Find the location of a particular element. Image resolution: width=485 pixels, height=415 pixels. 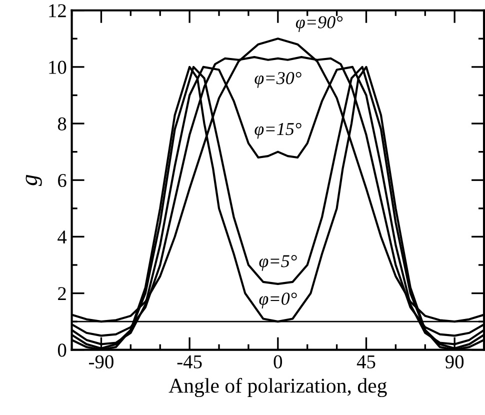

y-tick-label: 8 is located at coordinates (62, 123).